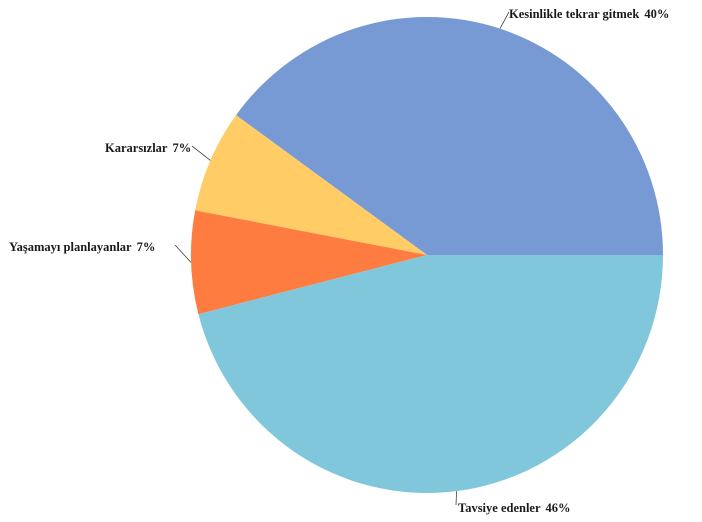 This screenshot has width=702, height=522. What do you see at coordinates (514, 508) in the screenshot?
I see `slice-label-tavsiye-edenler: Tavsiye edenler 46%` at bounding box center [514, 508].